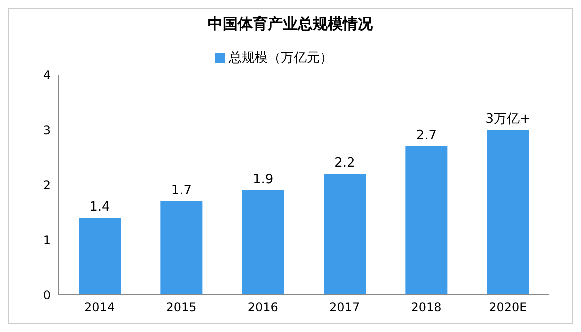  What do you see at coordinates (281, 58) in the screenshot?
I see `legend-label: 总规模（万亿元）` at bounding box center [281, 58].